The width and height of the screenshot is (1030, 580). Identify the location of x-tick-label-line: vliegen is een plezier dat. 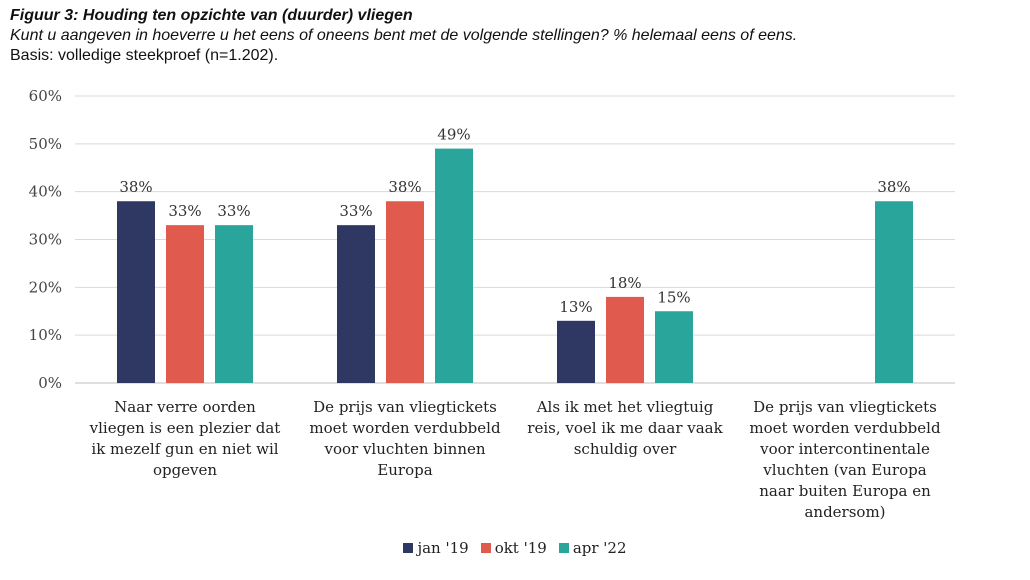
(185, 428).